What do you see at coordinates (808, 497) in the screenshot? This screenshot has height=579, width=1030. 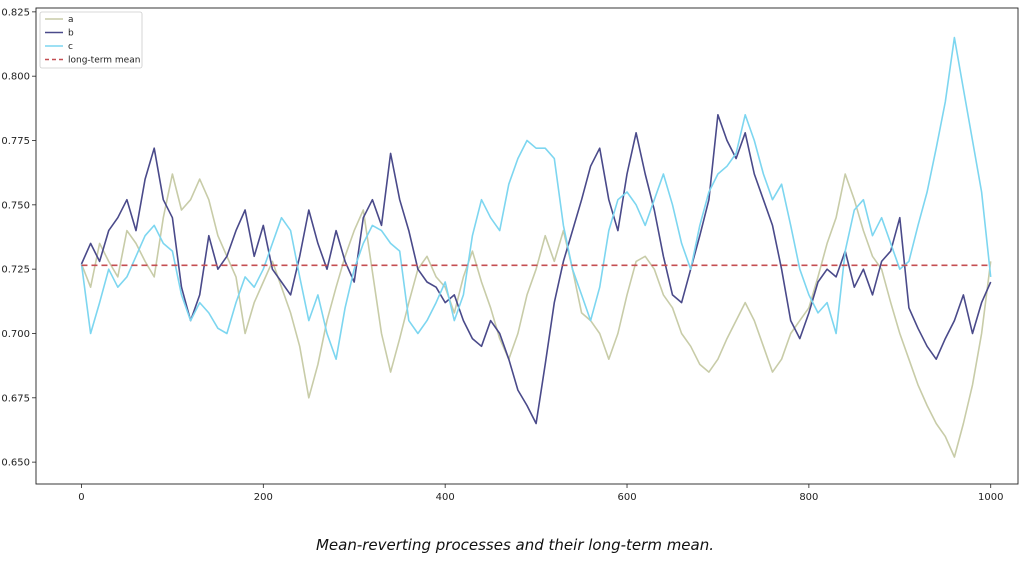 I see `x-tick-label: 800` at bounding box center [808, 497].